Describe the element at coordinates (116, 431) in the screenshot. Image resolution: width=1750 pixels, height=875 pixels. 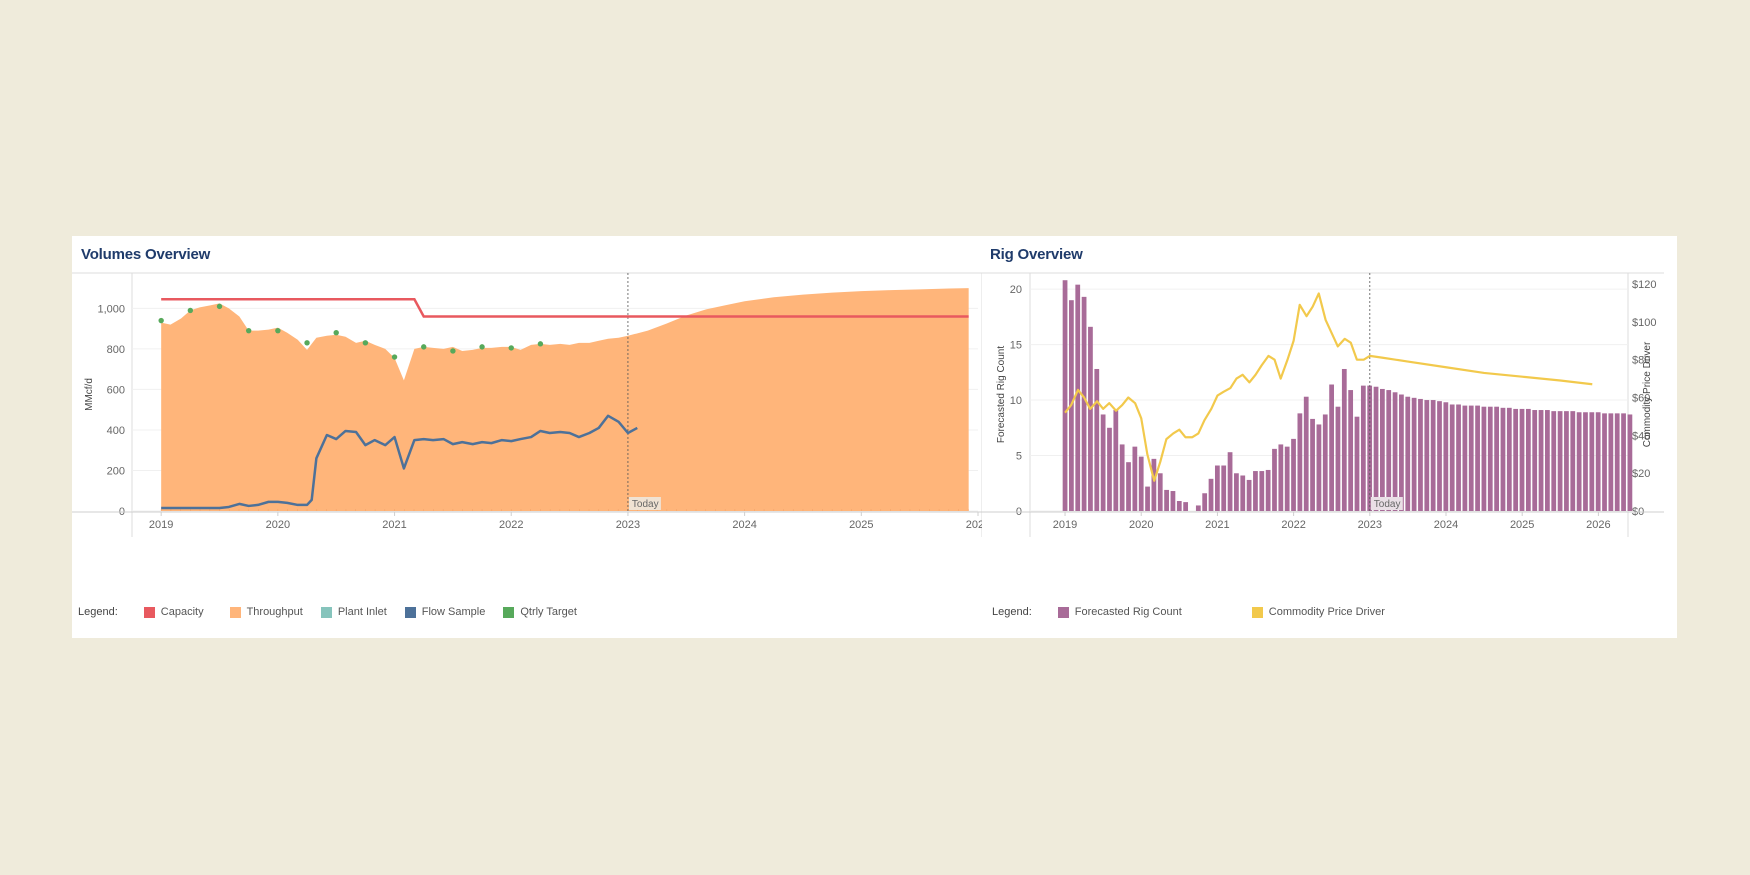
I see `y-tick-label: 400` at that location.